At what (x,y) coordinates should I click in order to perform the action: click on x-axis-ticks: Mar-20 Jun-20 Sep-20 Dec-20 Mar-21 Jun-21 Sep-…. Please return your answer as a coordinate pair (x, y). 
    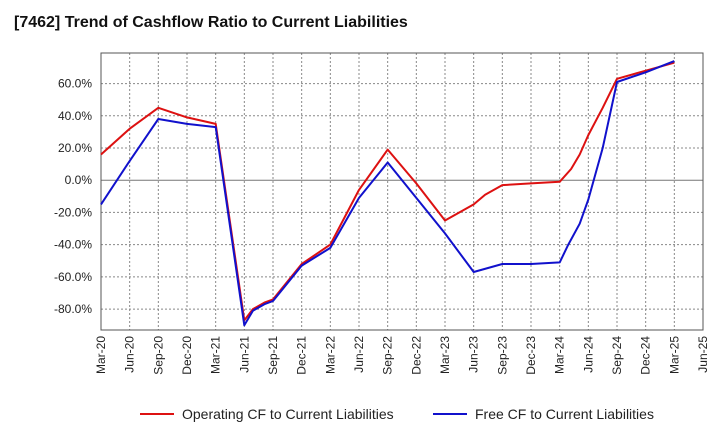
    Looking at the image, I should click on (402, 355).